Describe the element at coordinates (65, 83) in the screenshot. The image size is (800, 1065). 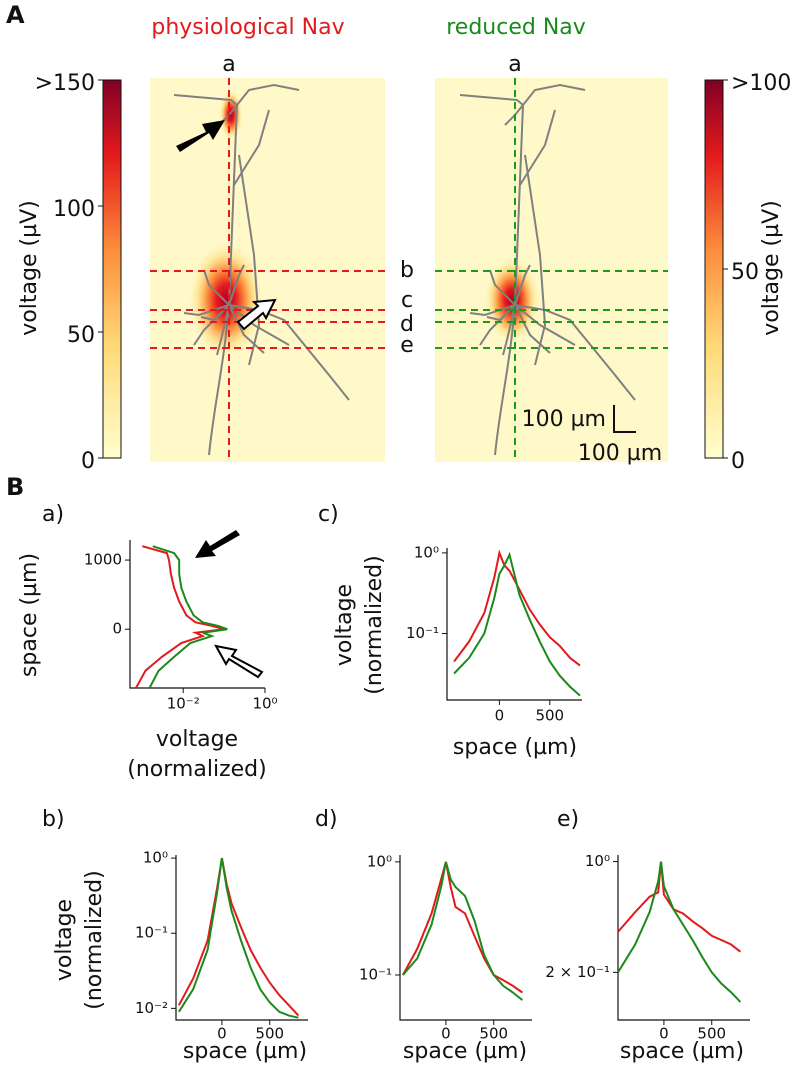
I see `colorbar-tick-label: >150` at that location.